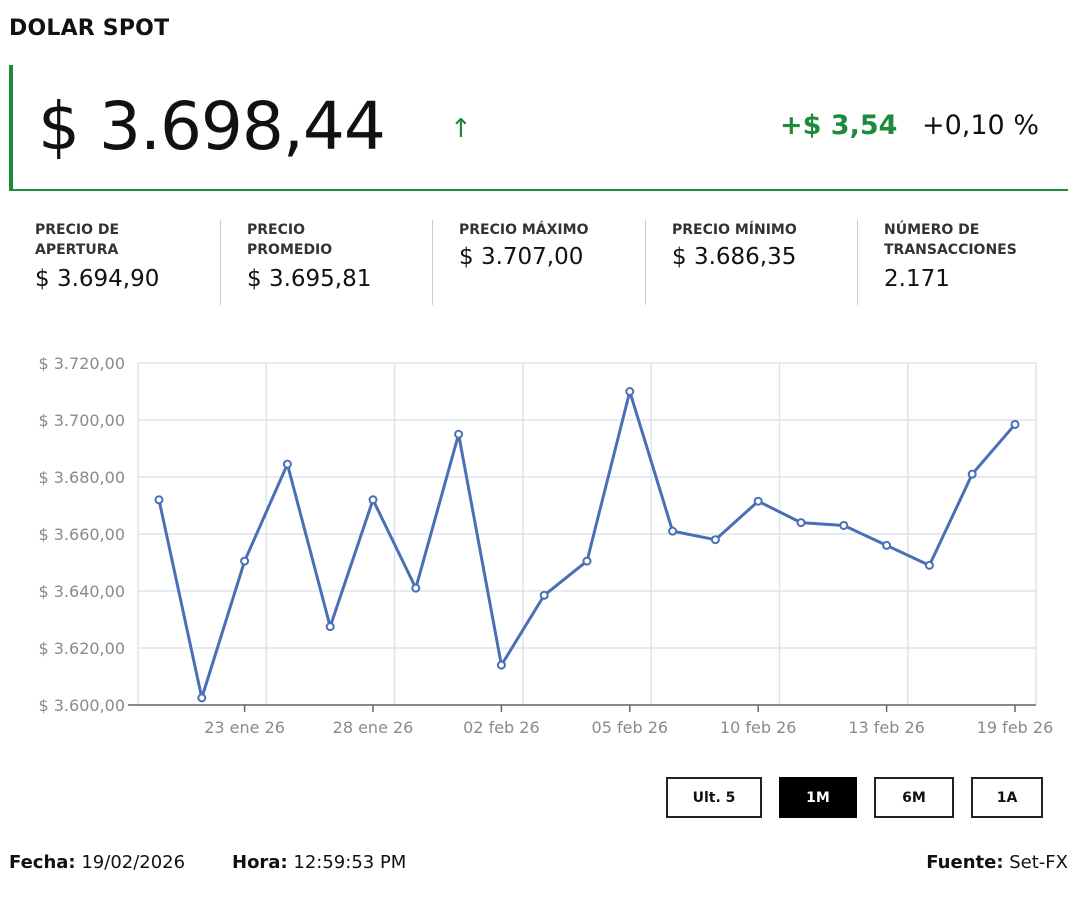 The width and height of the screenshot is (1080, 900). I want to click on range-button-label: 1A, so click(1007, 797).